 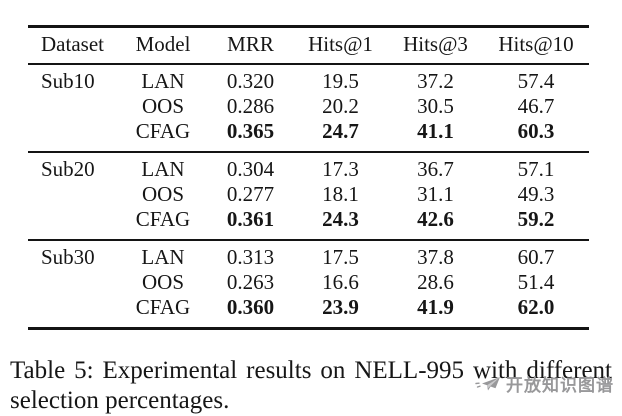 What do you see at coordinates (435, 81) in the screenshot?
I see `hits3-cell: 37.2` at bounding box center [435, 81].